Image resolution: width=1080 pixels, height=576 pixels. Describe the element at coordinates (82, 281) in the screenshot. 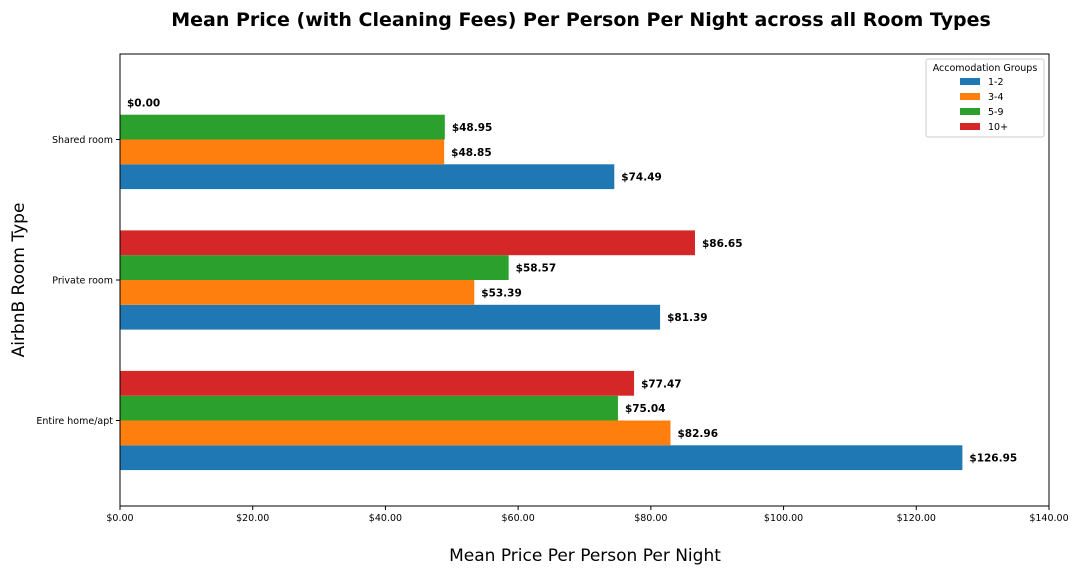

I see `y-tick-label: Private room` at that location.